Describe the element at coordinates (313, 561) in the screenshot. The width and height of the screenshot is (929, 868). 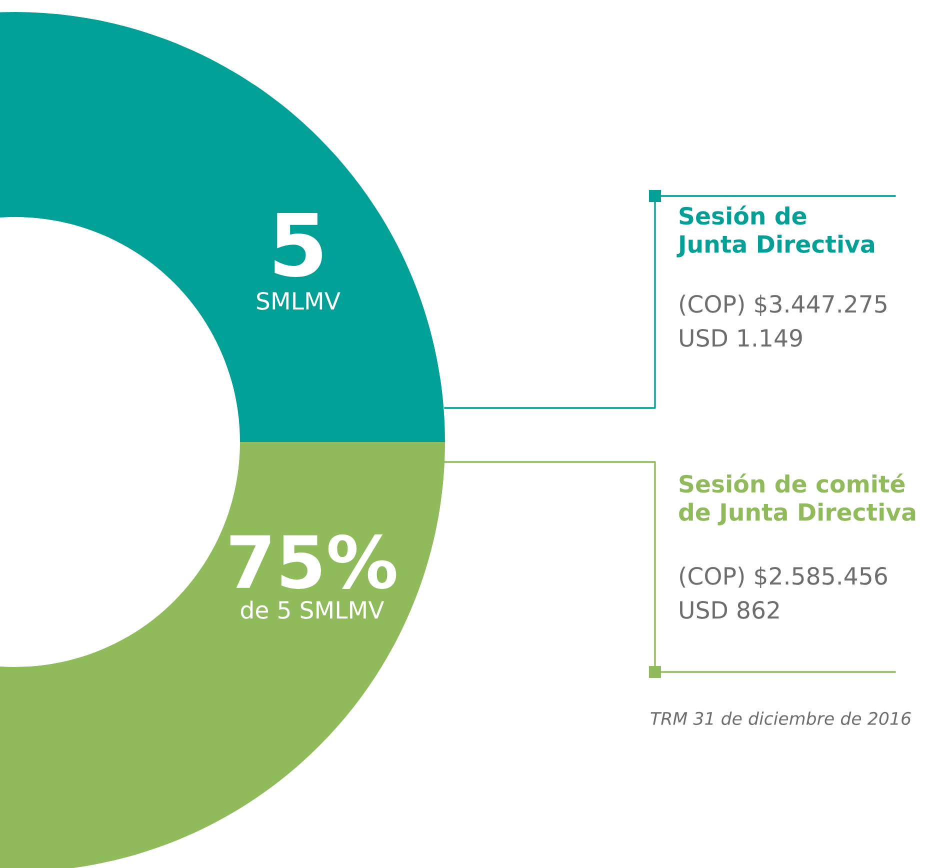
I see `text: 75%` at that location.